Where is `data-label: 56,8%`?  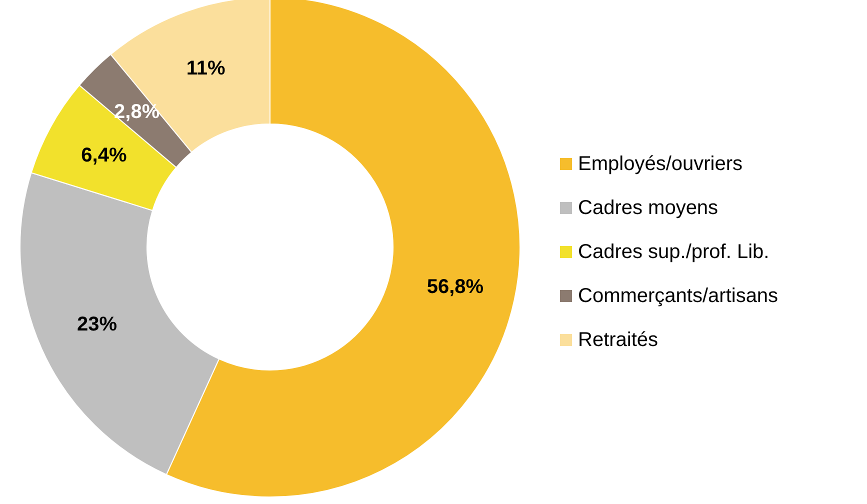
data-label: 56,8% is located at coordinates (455, 287).